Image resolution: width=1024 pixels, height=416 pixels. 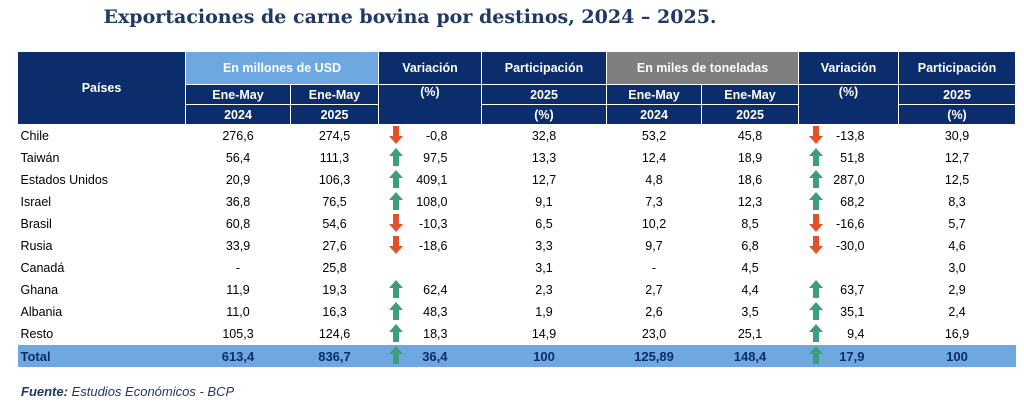 I want to click on cell-share-usd: 9,1, so click(x=544, y=202).